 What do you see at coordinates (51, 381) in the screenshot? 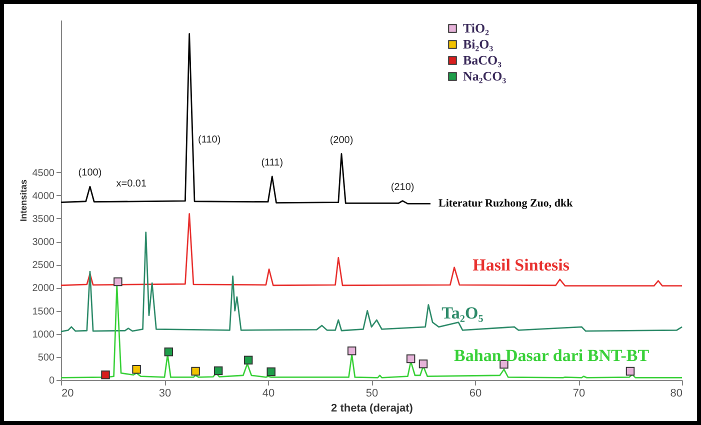
I see `y-tick-label: 0` at bounding box center [51, 381].